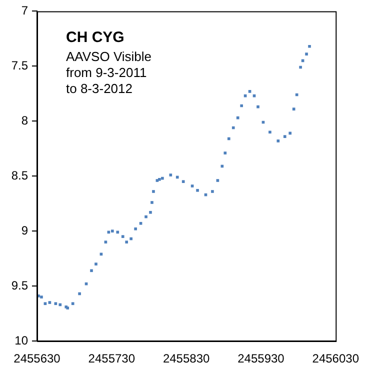  What do you see at coordinates (24, 120) in the screenshot?
I see `y-tick-label: 8` at bounding box center [24, 120].